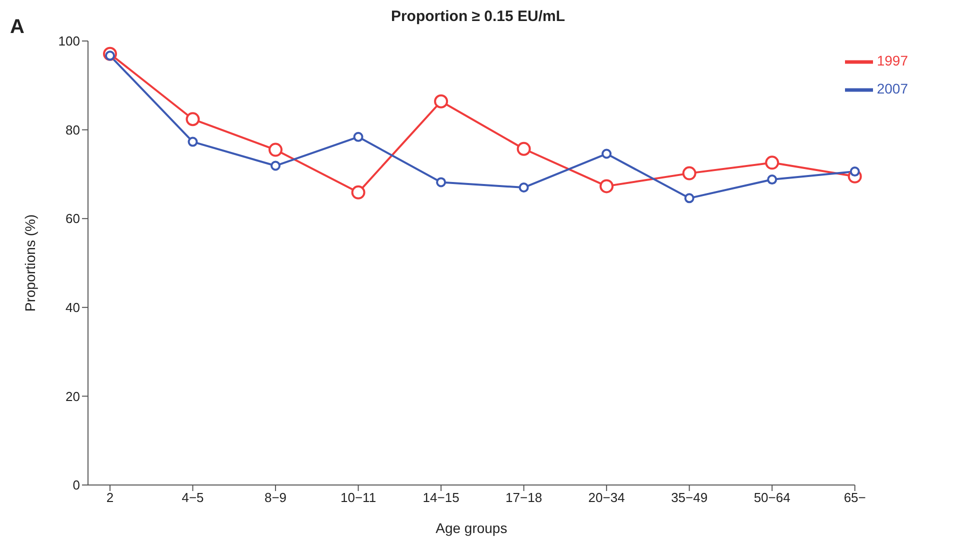 This screenshot has width=955, height=553. I want to click on y-tick-label: 60, so click(73, 218).